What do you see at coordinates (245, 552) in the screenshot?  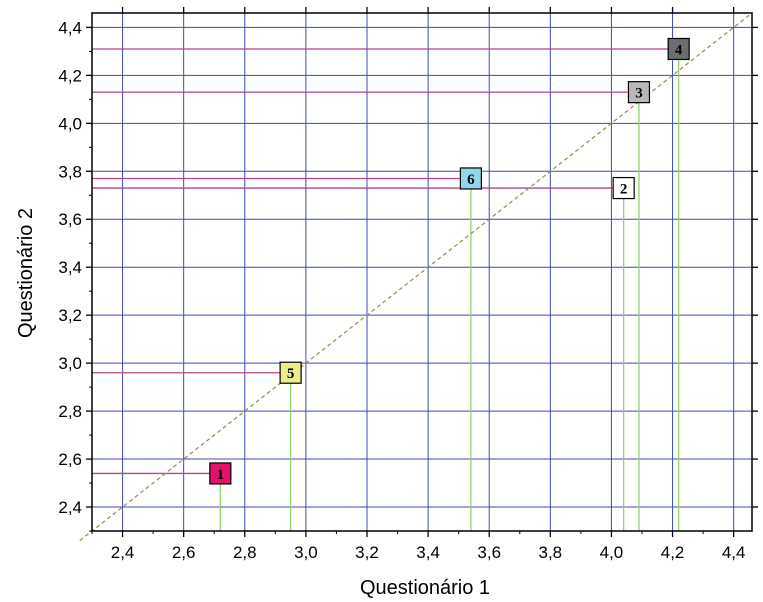 I see `x-tick-label: 2,8` at bounding box center [245, 552].